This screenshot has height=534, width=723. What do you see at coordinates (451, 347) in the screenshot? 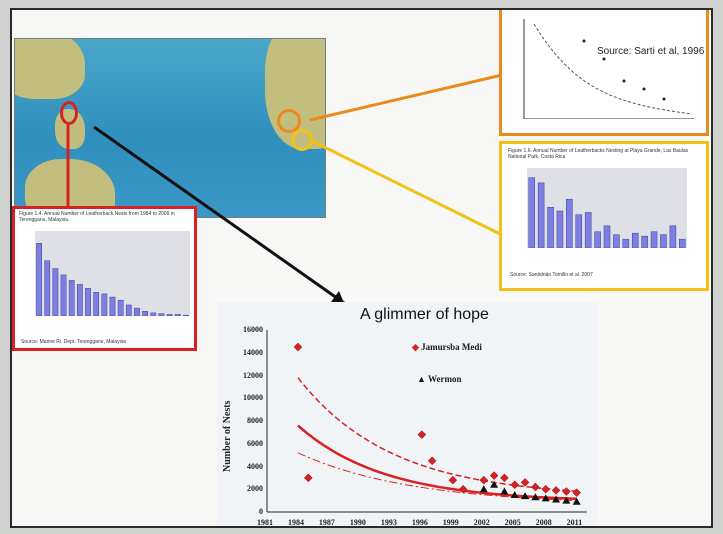
I see `legend-jamursba-label: Jamursba Medi` at bounding box center [451, 347].